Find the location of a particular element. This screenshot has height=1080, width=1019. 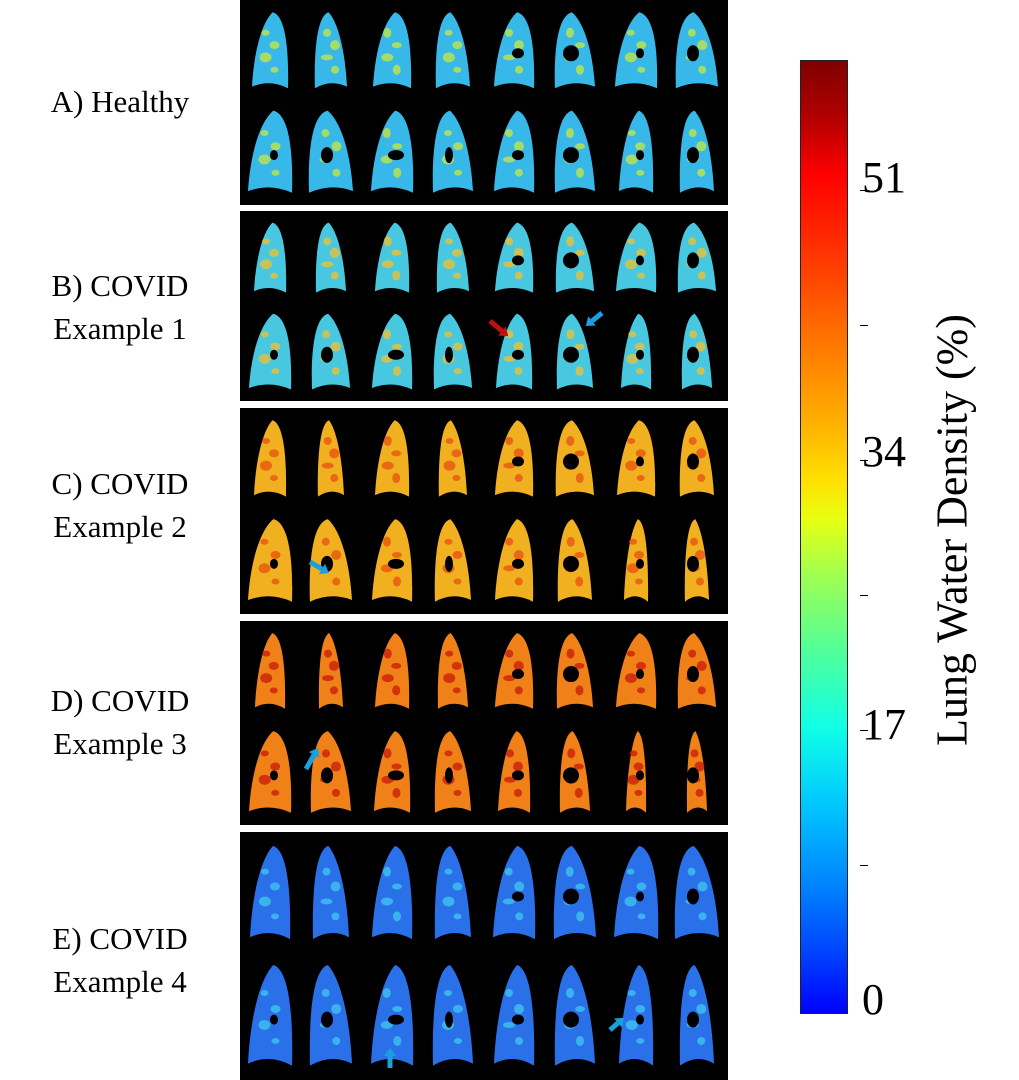

colorbar-tick-label-0: 0 is located at coordinates (873, 999).